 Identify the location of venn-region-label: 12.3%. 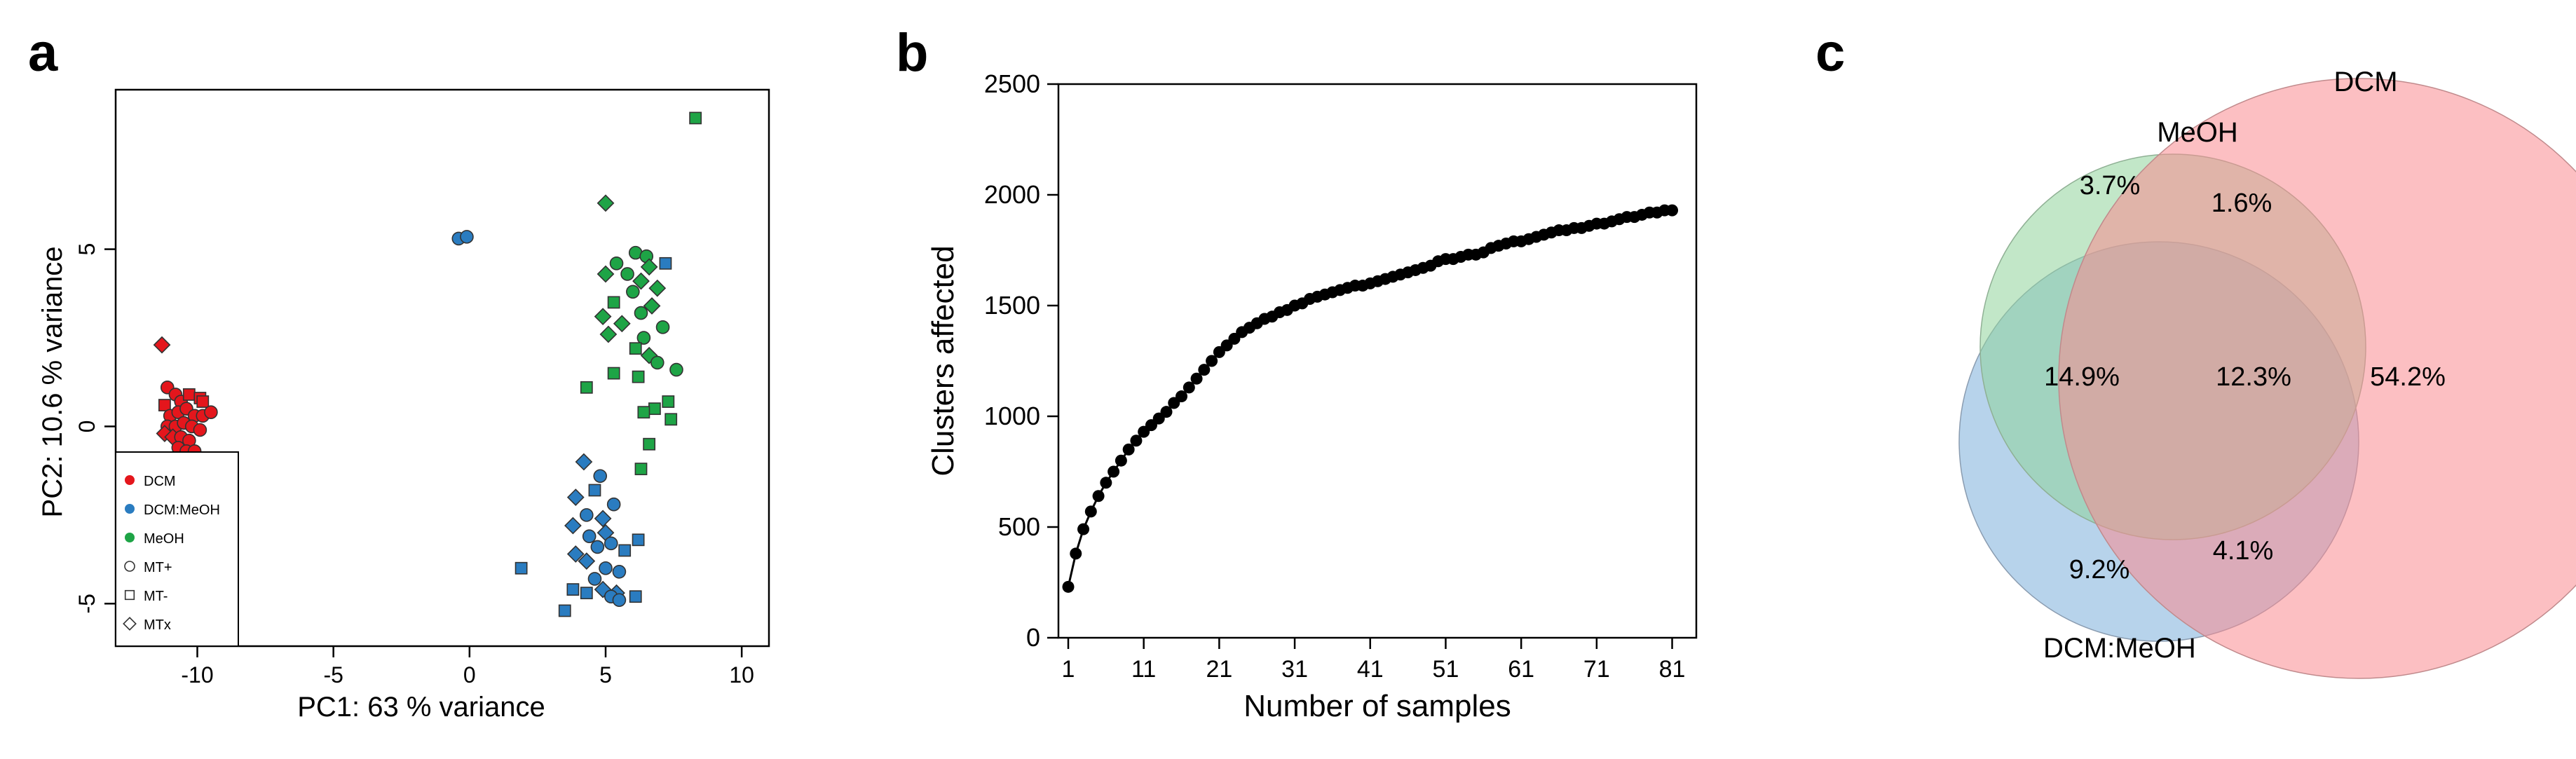
(2253, 377).